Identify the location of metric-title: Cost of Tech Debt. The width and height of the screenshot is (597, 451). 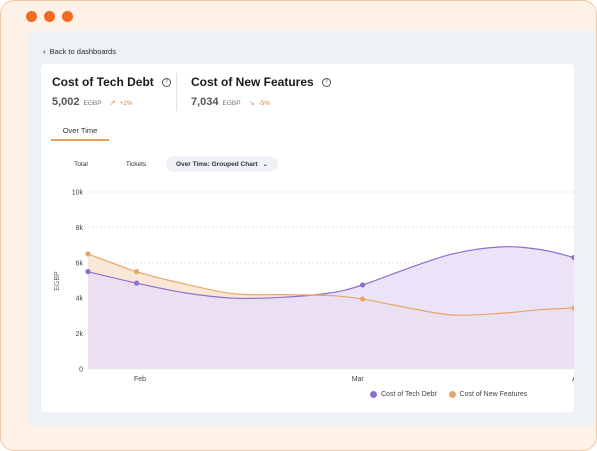
(103, 82).